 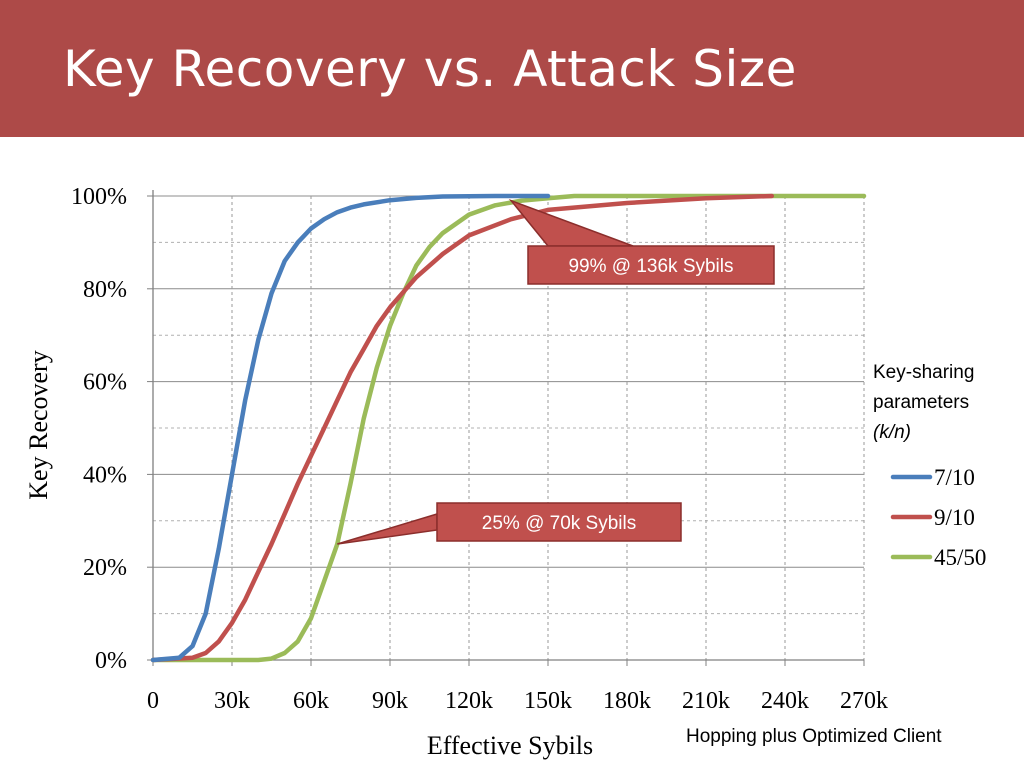 What do you see at coordinates (954, 517) in the screenshot?
I see `legend-label: 9/10` at bounding box center [954, 517].